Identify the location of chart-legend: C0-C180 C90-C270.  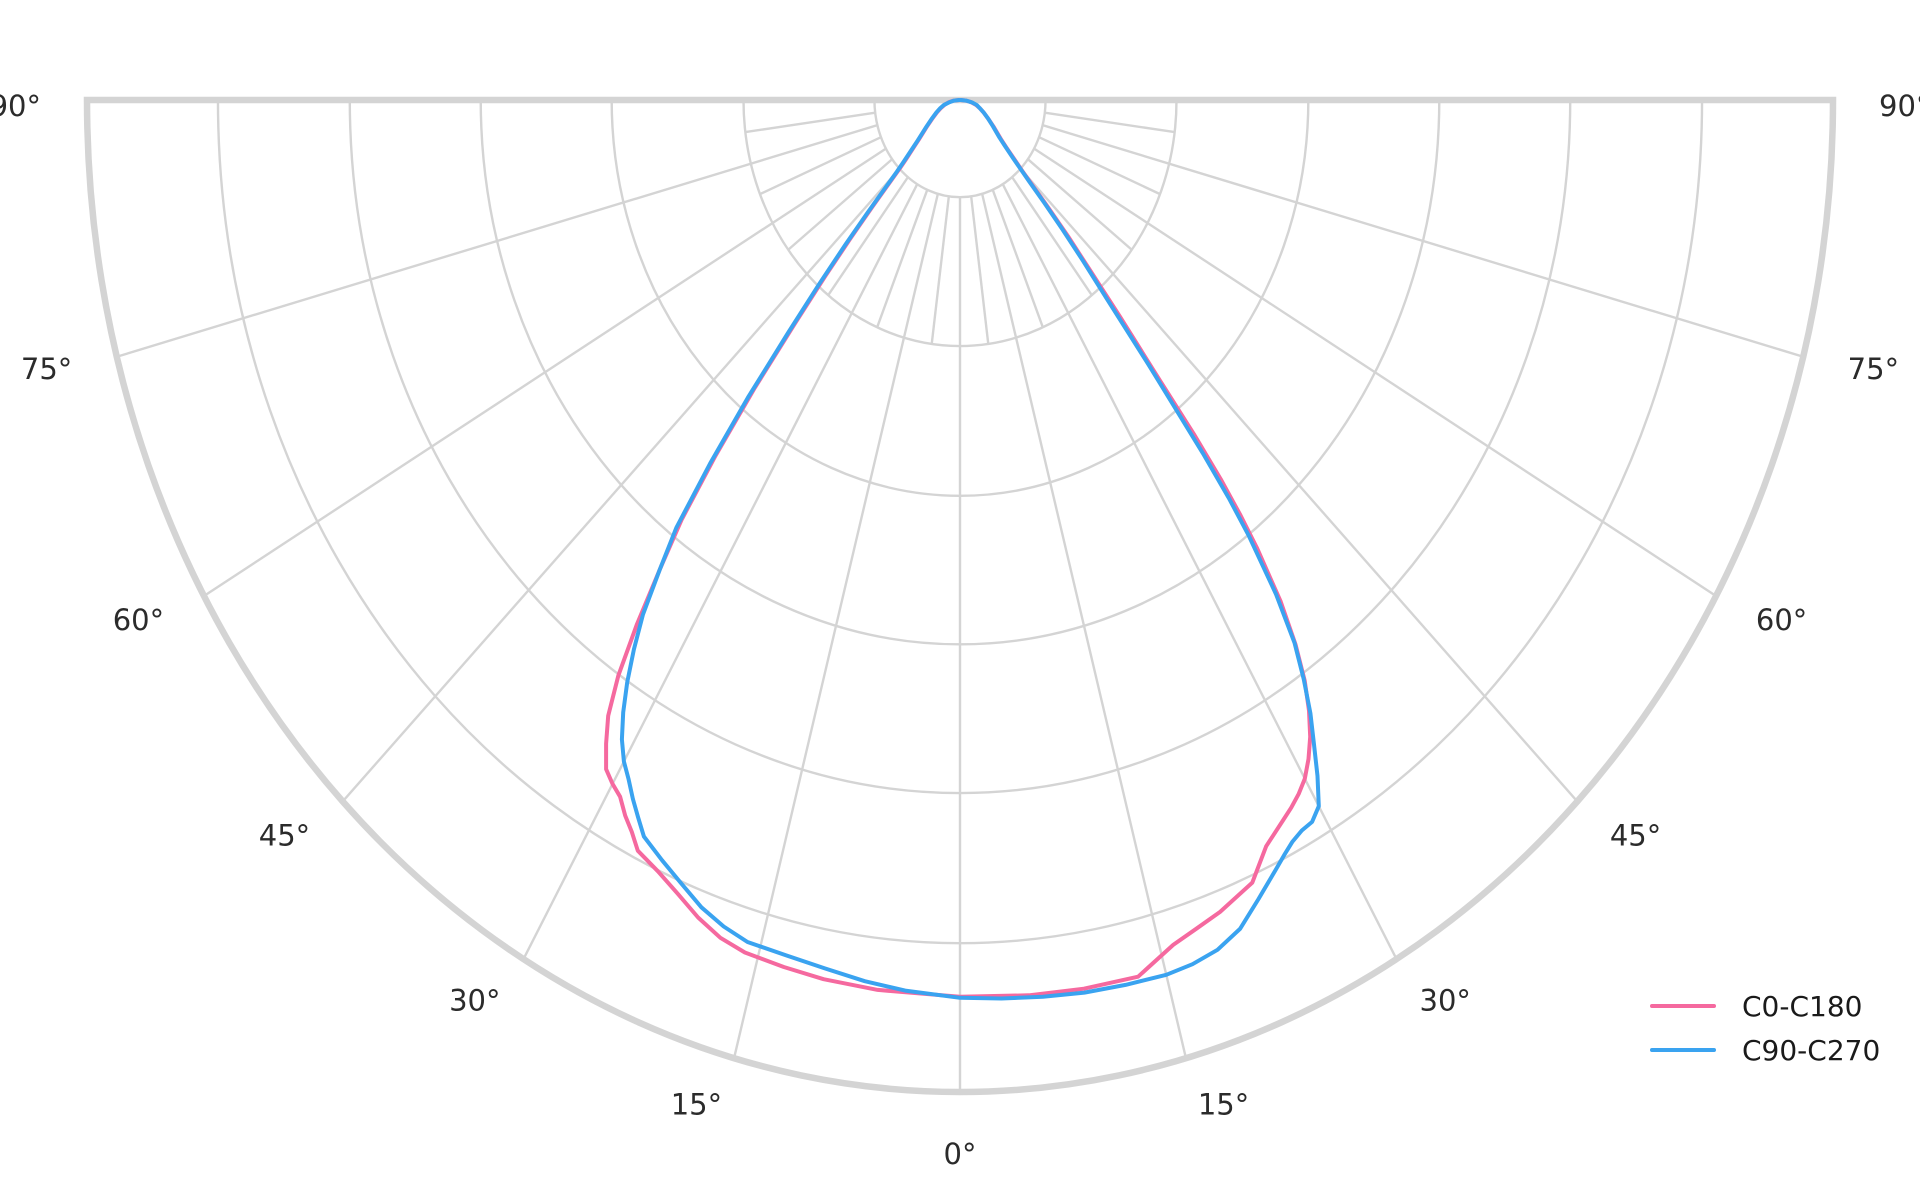
(1765, 1028).